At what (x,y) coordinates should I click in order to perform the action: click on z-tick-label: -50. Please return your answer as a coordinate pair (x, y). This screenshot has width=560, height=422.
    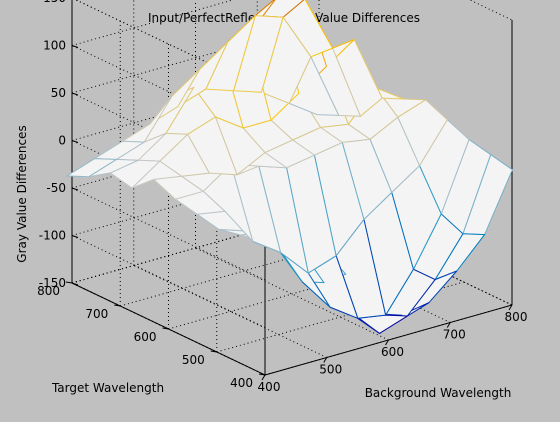
    Looking at the image, I should click on (56, 188).